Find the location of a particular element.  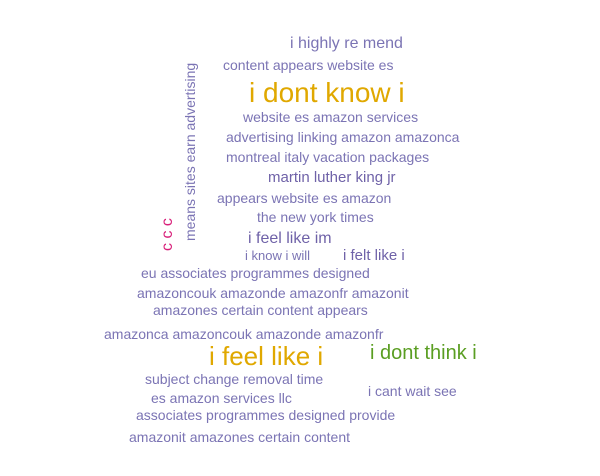

word-i-feel-like-i: i feel like i is located at coordinates (266, 356).